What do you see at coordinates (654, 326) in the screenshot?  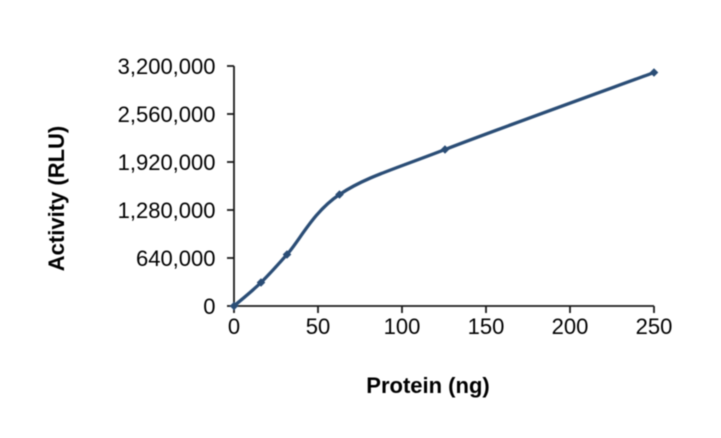 I see `svg-text: 250` at bounding box center [654, 326].